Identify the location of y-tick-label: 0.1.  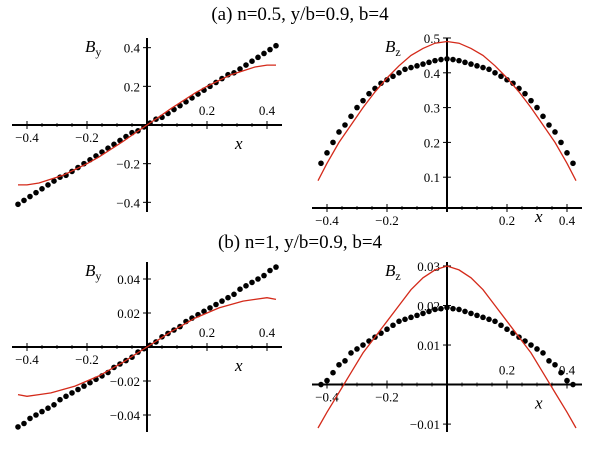
(432, 177).